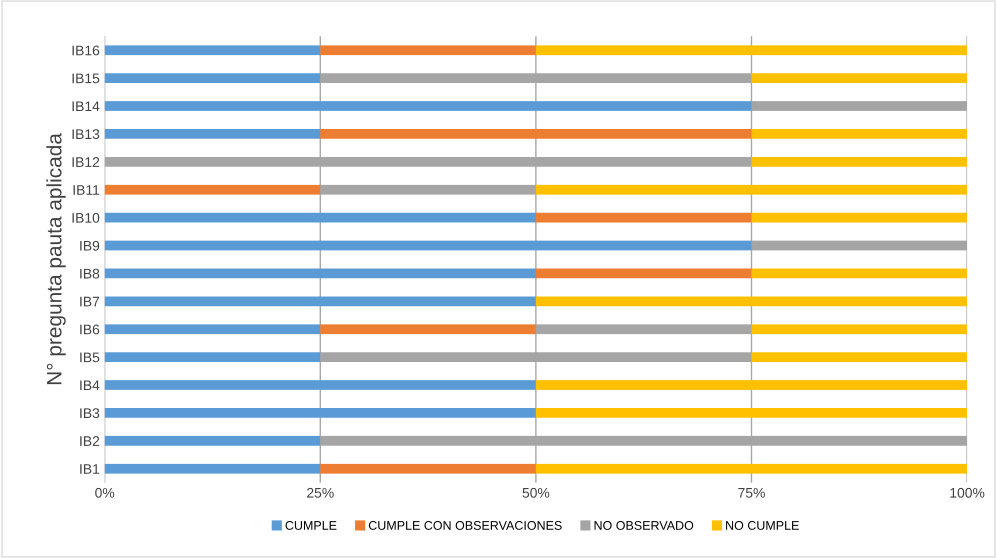 The width and height of the screenshot is (997, 558). I want to click on y-tick-label: IB16, so click(86, 51).